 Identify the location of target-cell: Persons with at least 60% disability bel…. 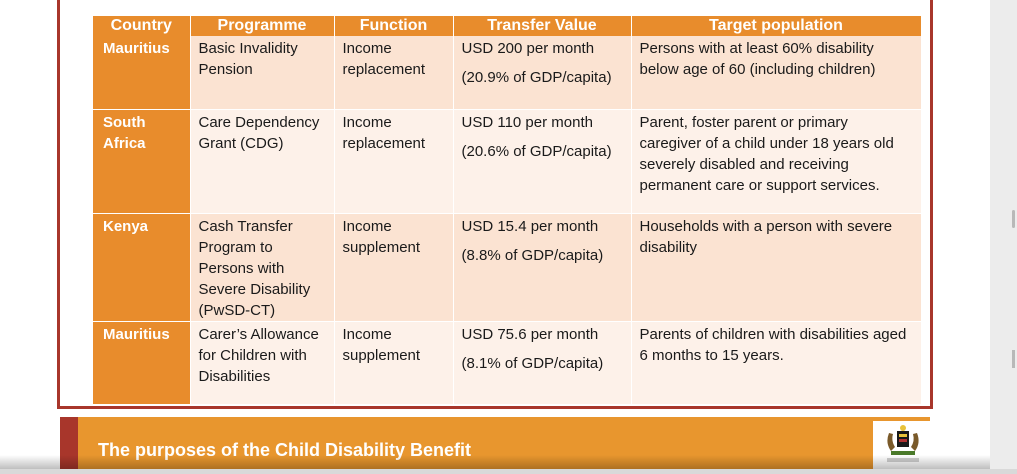
(776, 73).